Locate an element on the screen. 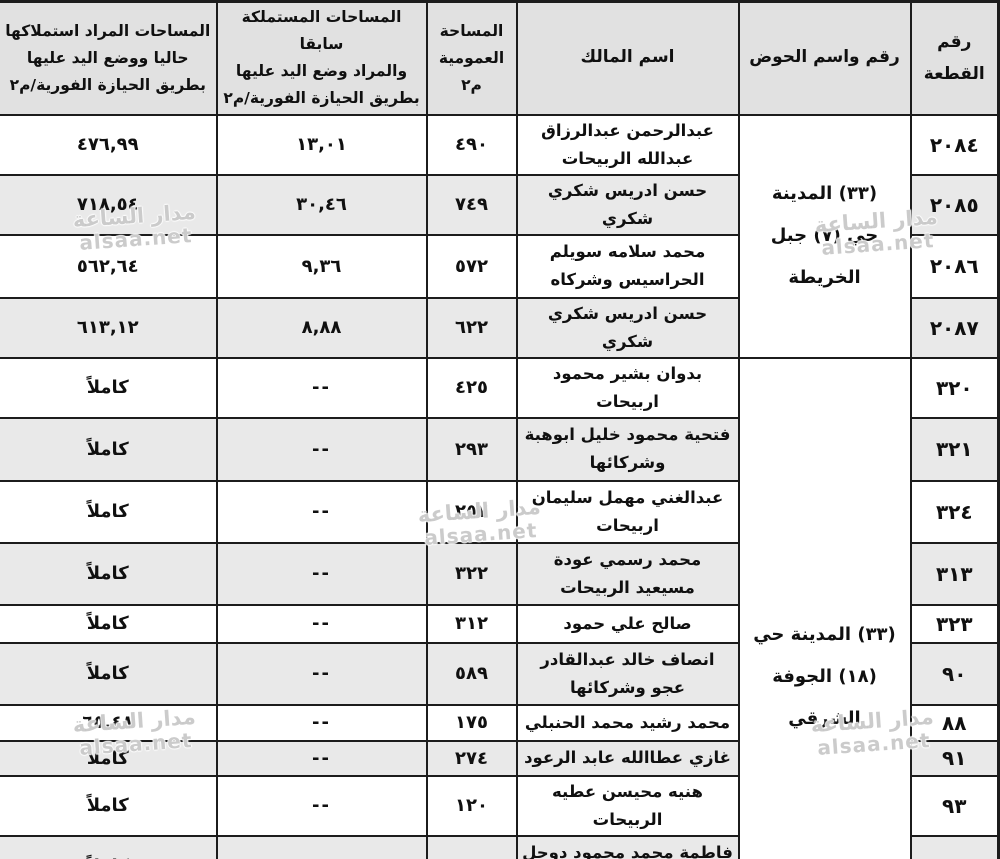  cell-plot-number: ٢٠٨٧ is located at coordinates (954, 327).